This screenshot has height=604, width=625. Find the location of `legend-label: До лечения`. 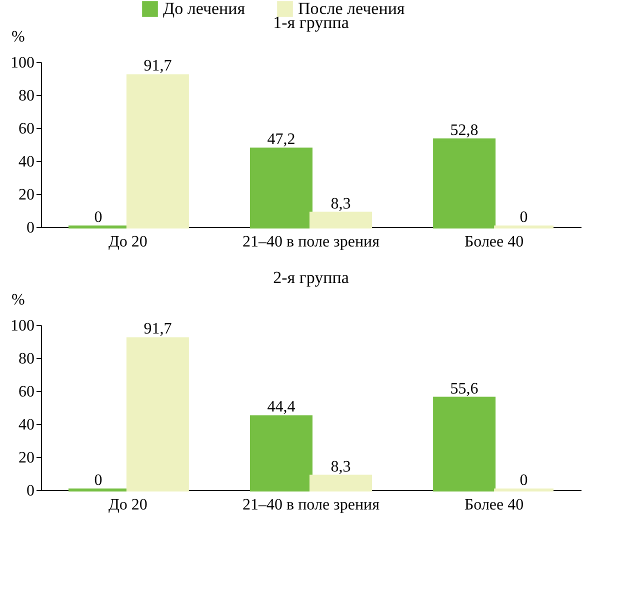

legend-label: До лечения is located at coordinates (204, 9).